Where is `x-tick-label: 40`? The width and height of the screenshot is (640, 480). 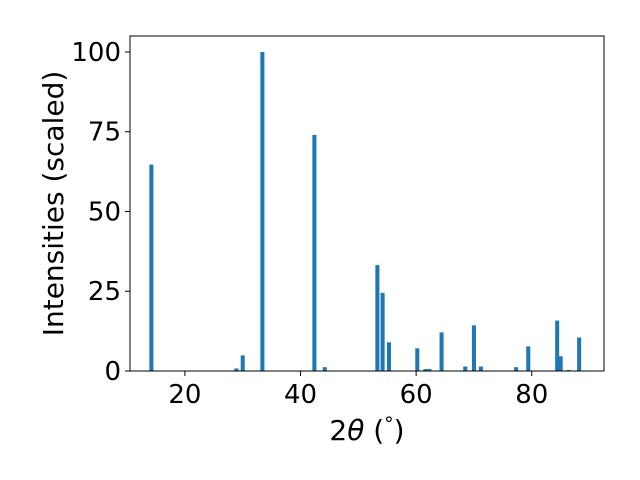
x-tick-label: 40 is located at coordinates (300, 395).